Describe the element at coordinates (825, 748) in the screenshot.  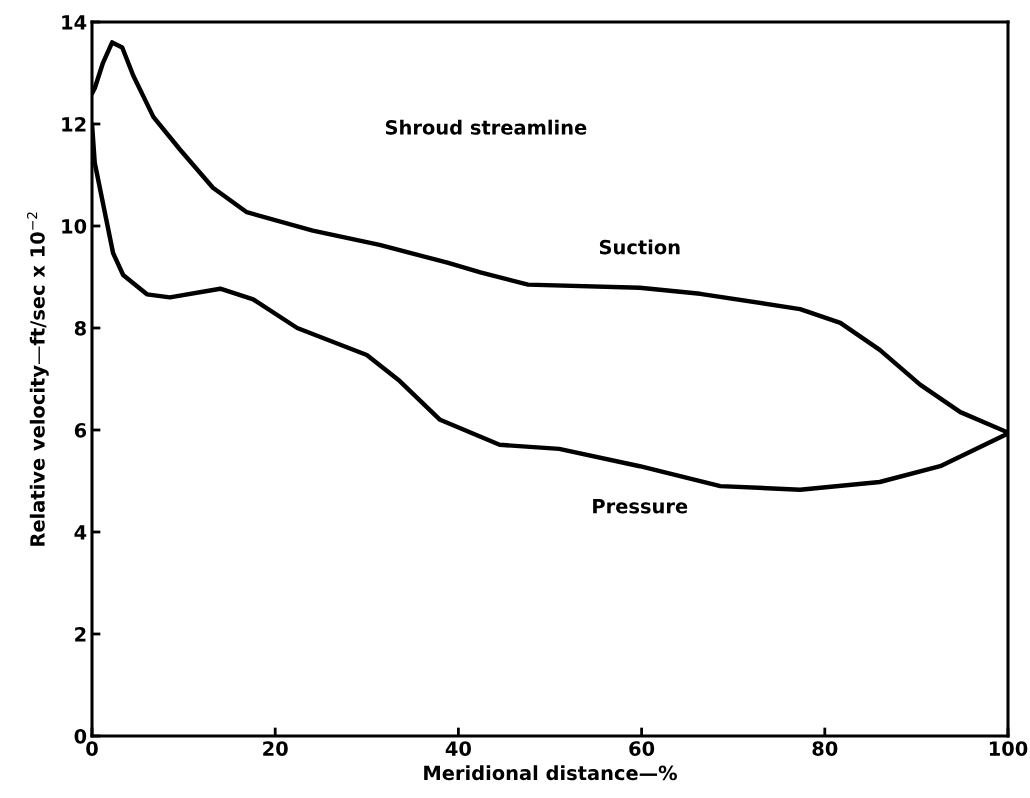
I see `x-tick-label: 80` at that location.